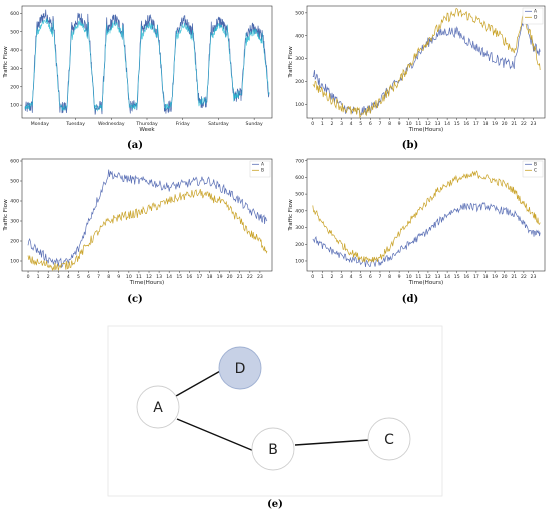  What do you see at coordinates (254, 124) in the screenshot?
I see `x-tick-label: Sunday` at bounding box center [254, 124].